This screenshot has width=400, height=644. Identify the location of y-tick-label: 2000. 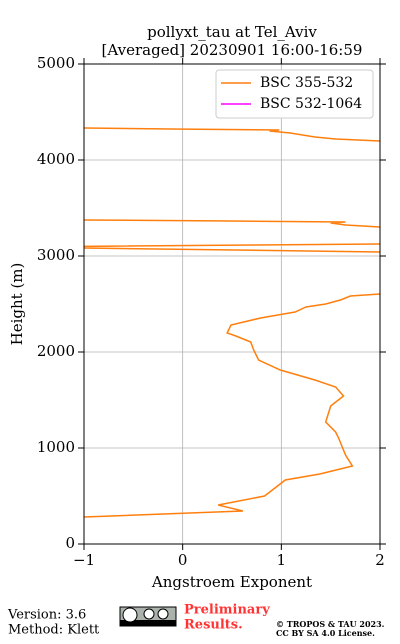
(56, 351).